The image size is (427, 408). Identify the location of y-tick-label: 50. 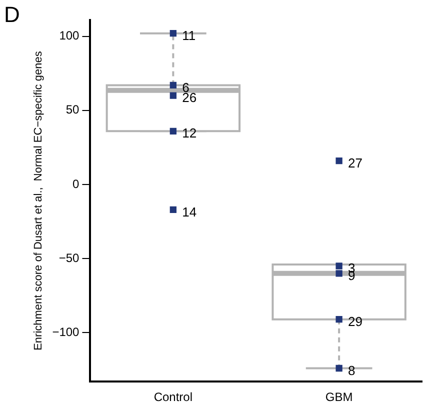
(73, 109).